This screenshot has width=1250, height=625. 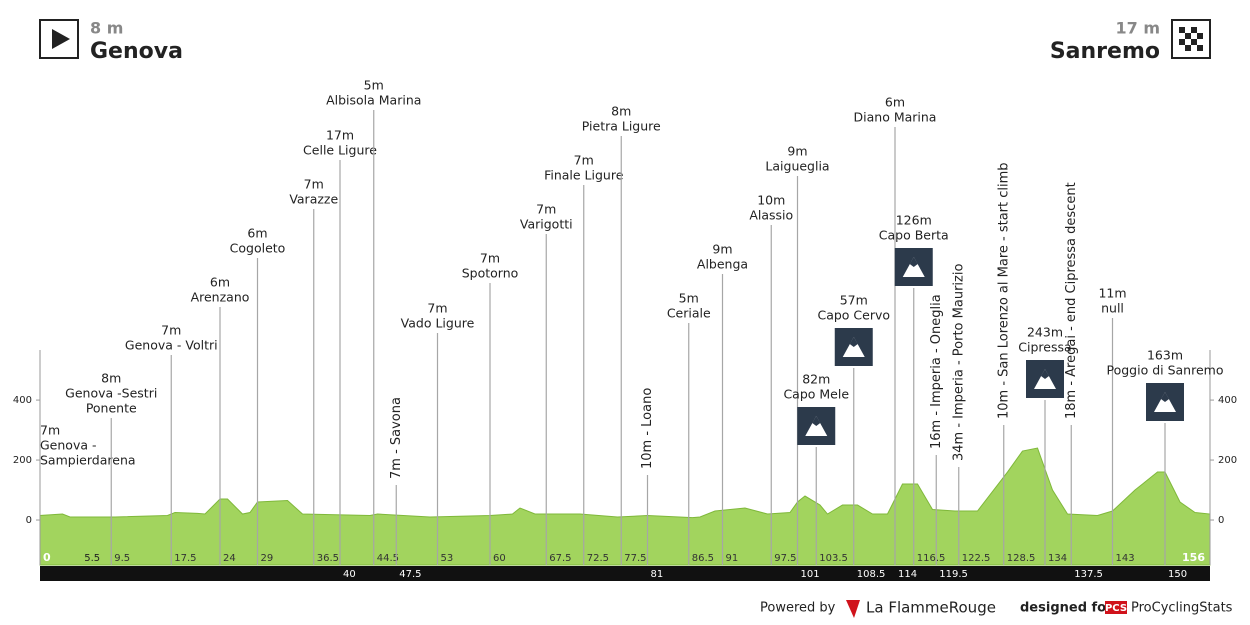 I want to click on waypoint-name: null, so click(x=1112, y=308).